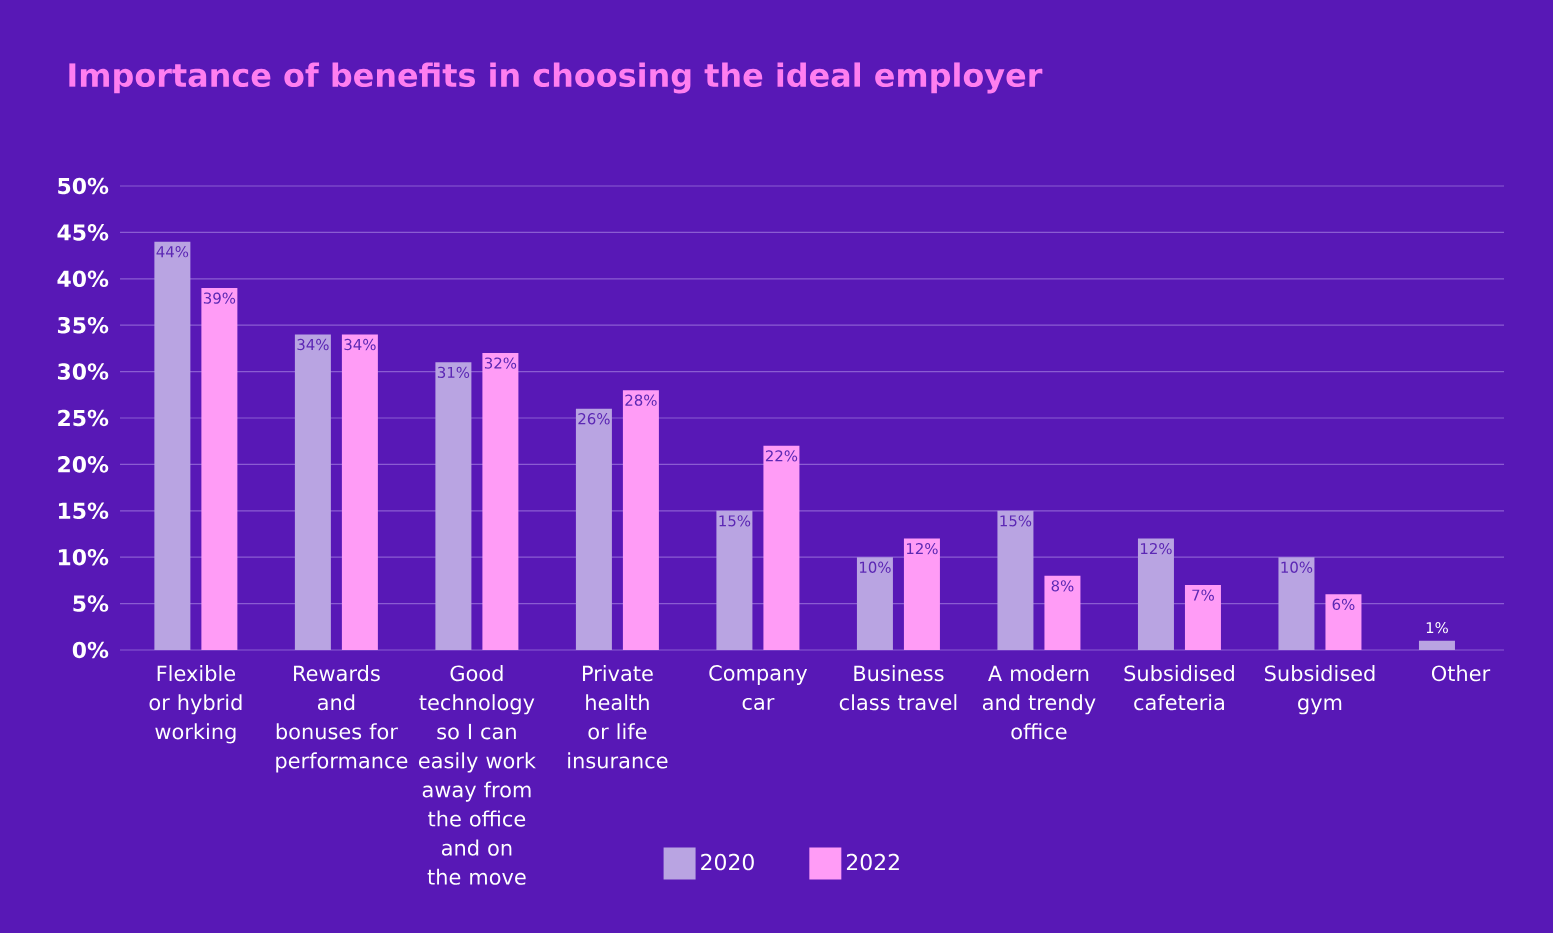 Image resolution: width=1553 pixels, height=933 pixels. I want to click on y-tick-label: 45%, so click(83, 232).